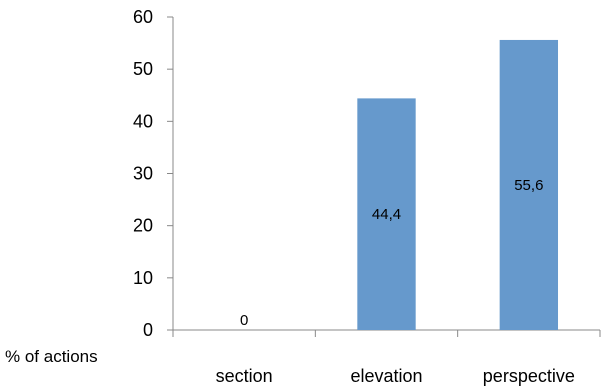 Image resolution: width=607 pixels, height=389 pixels. I want to click on y-tick-label: 10, so click(143, 278).